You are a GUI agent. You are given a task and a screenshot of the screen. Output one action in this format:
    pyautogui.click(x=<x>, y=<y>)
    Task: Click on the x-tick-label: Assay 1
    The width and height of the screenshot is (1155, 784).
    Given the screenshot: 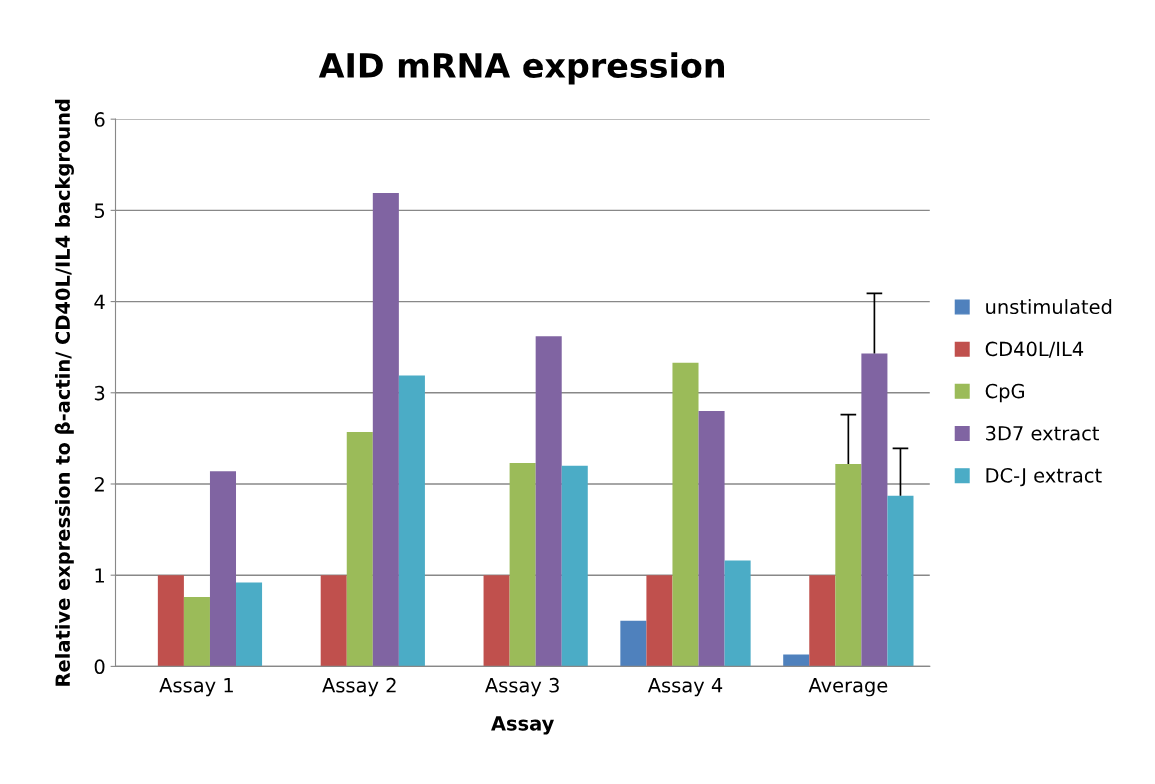 What is the action you would take?
    pyautogui.click(x=196, y=687)
    